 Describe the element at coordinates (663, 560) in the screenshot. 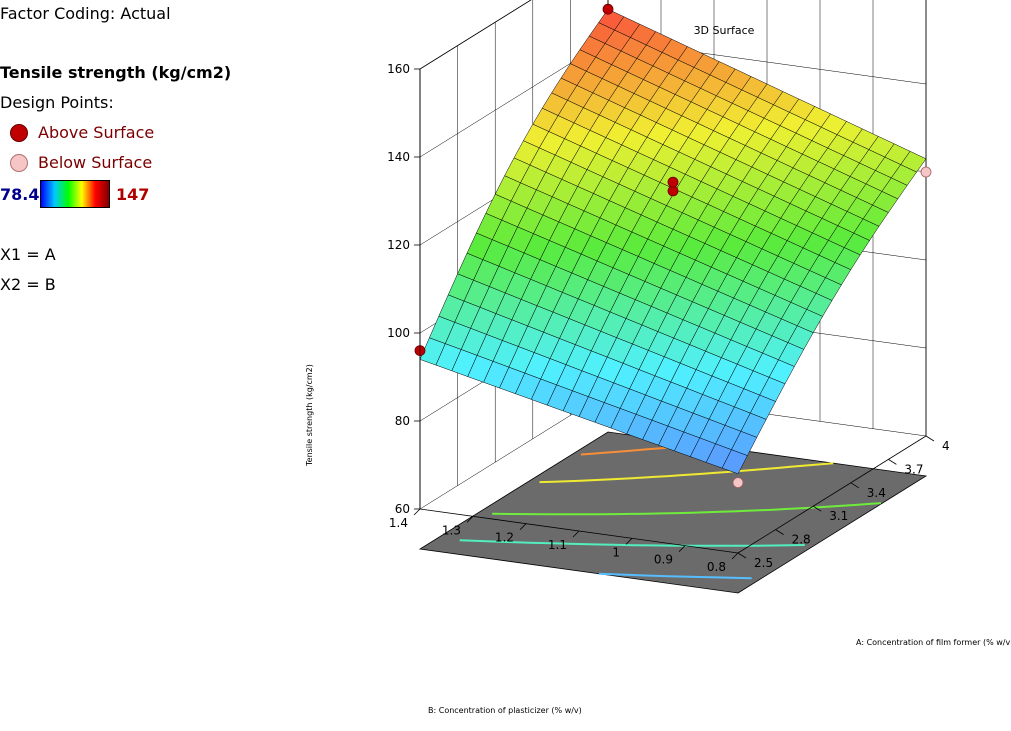

I see `b-tick-label: 0.9` at that location.